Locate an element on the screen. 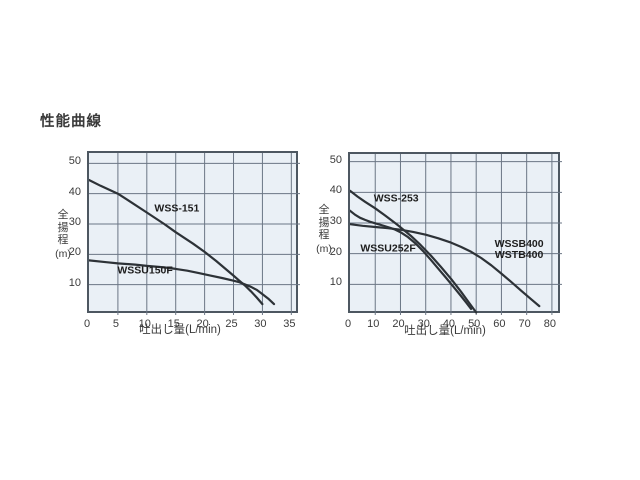 This screenshot has width=640, height=480. right-y-axis-label: 全 揚 程 is located at coordinates (324, 222).